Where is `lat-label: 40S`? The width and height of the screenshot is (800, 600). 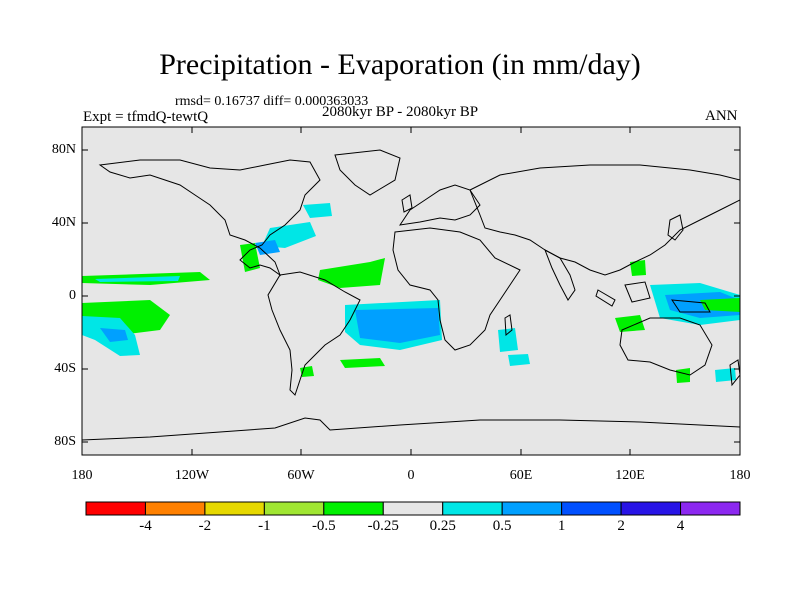 lat-label: 40S is located at coordinates (65, 368).